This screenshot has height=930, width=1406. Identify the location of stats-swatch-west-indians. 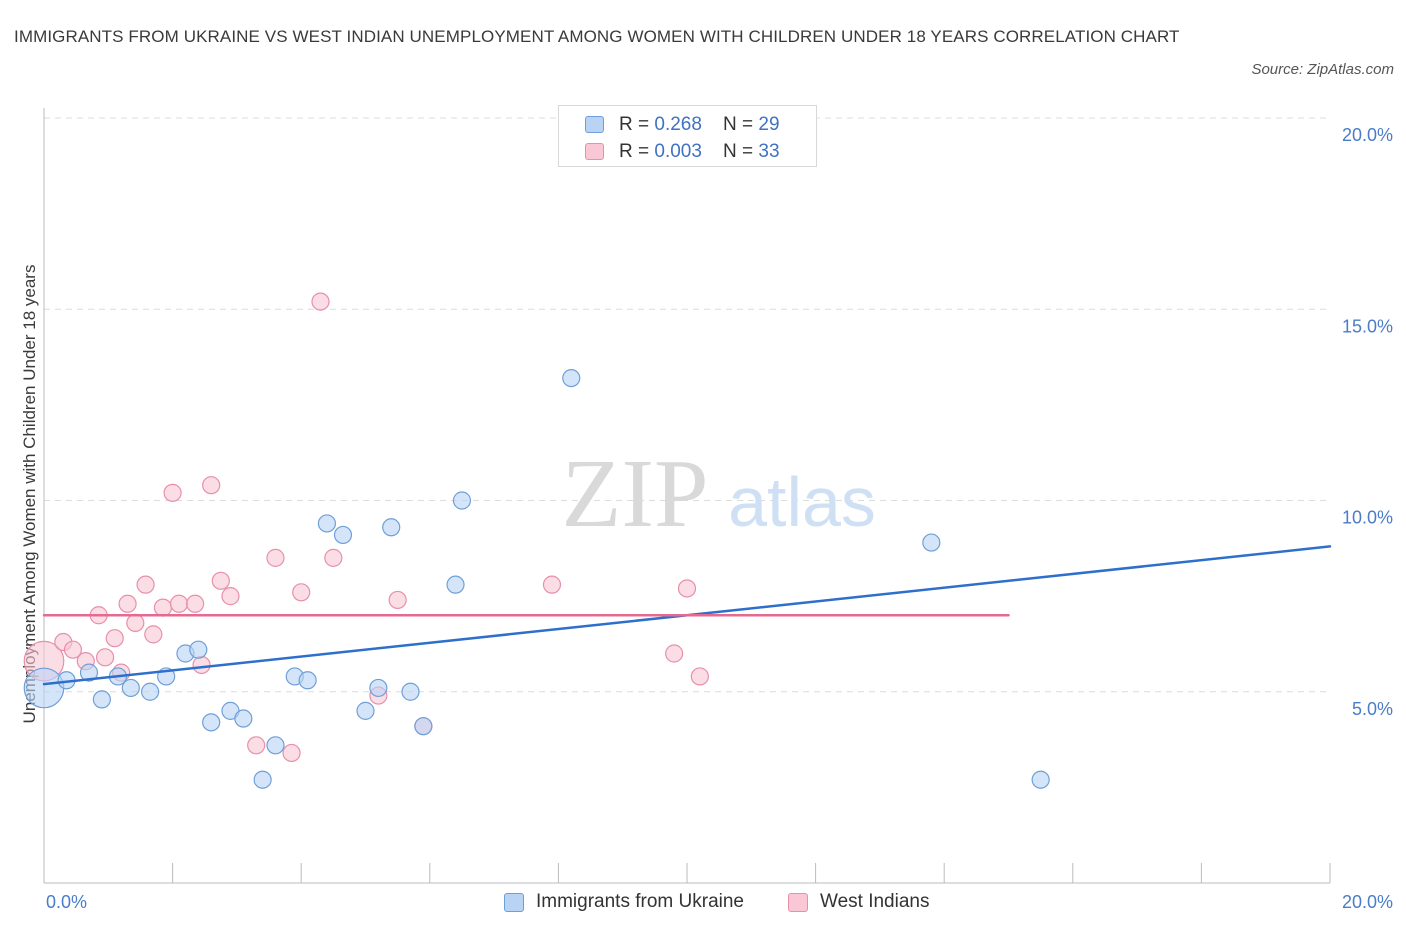
(594, 151).